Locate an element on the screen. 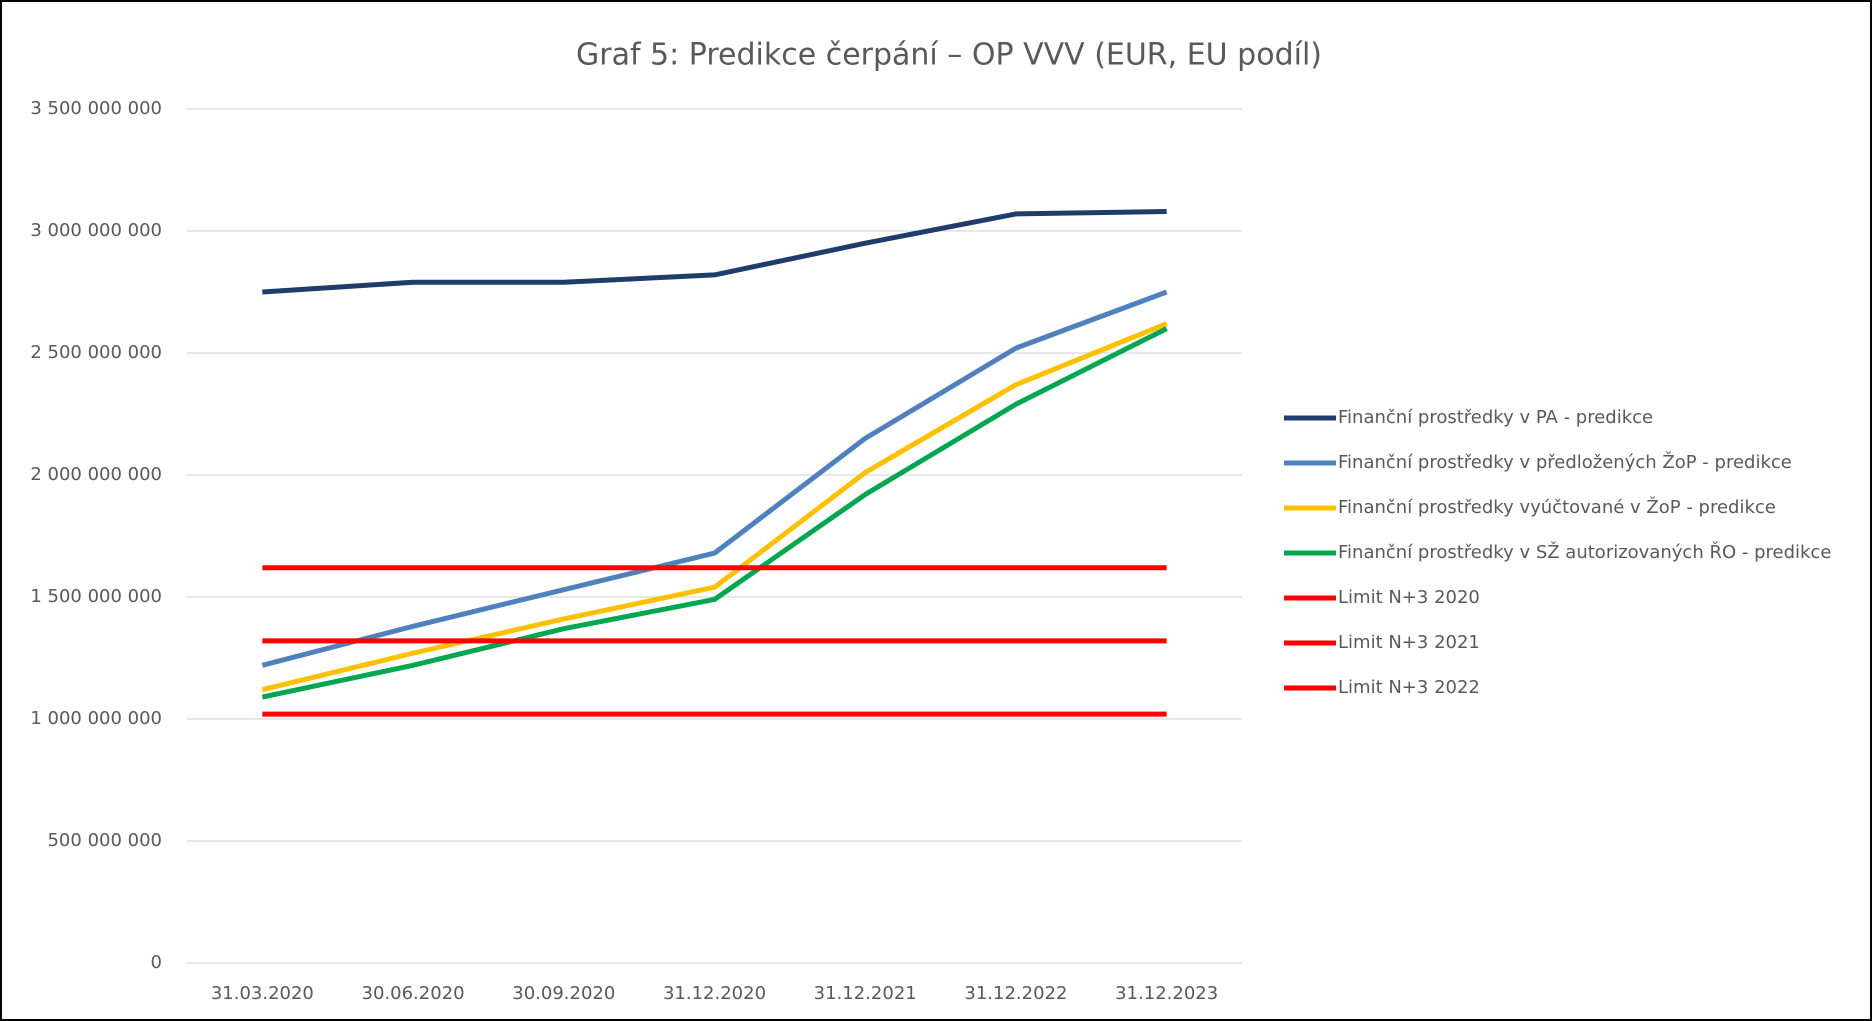  y-tick-label: 2 000 000 000 is located at coordinates (96, 474).